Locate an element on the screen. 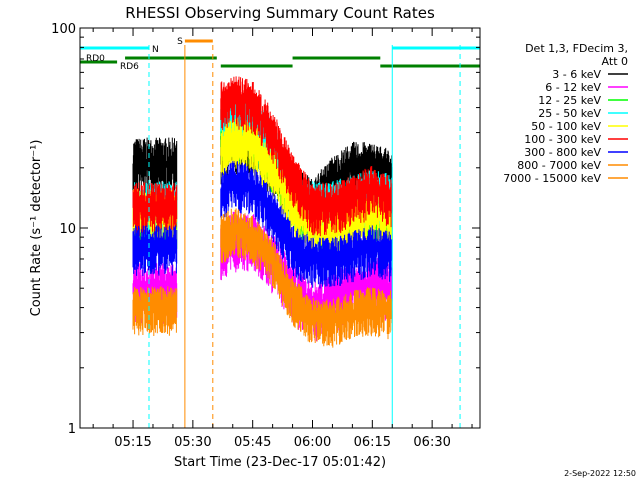  y-tick-label: 100 is located at coordinates (63, 29).